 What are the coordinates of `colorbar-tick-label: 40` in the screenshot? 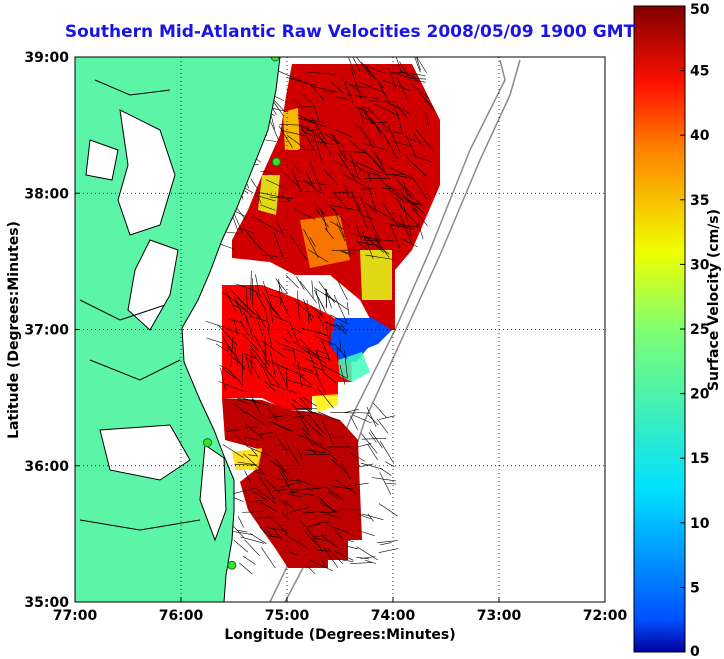 It's located at (700, 136).